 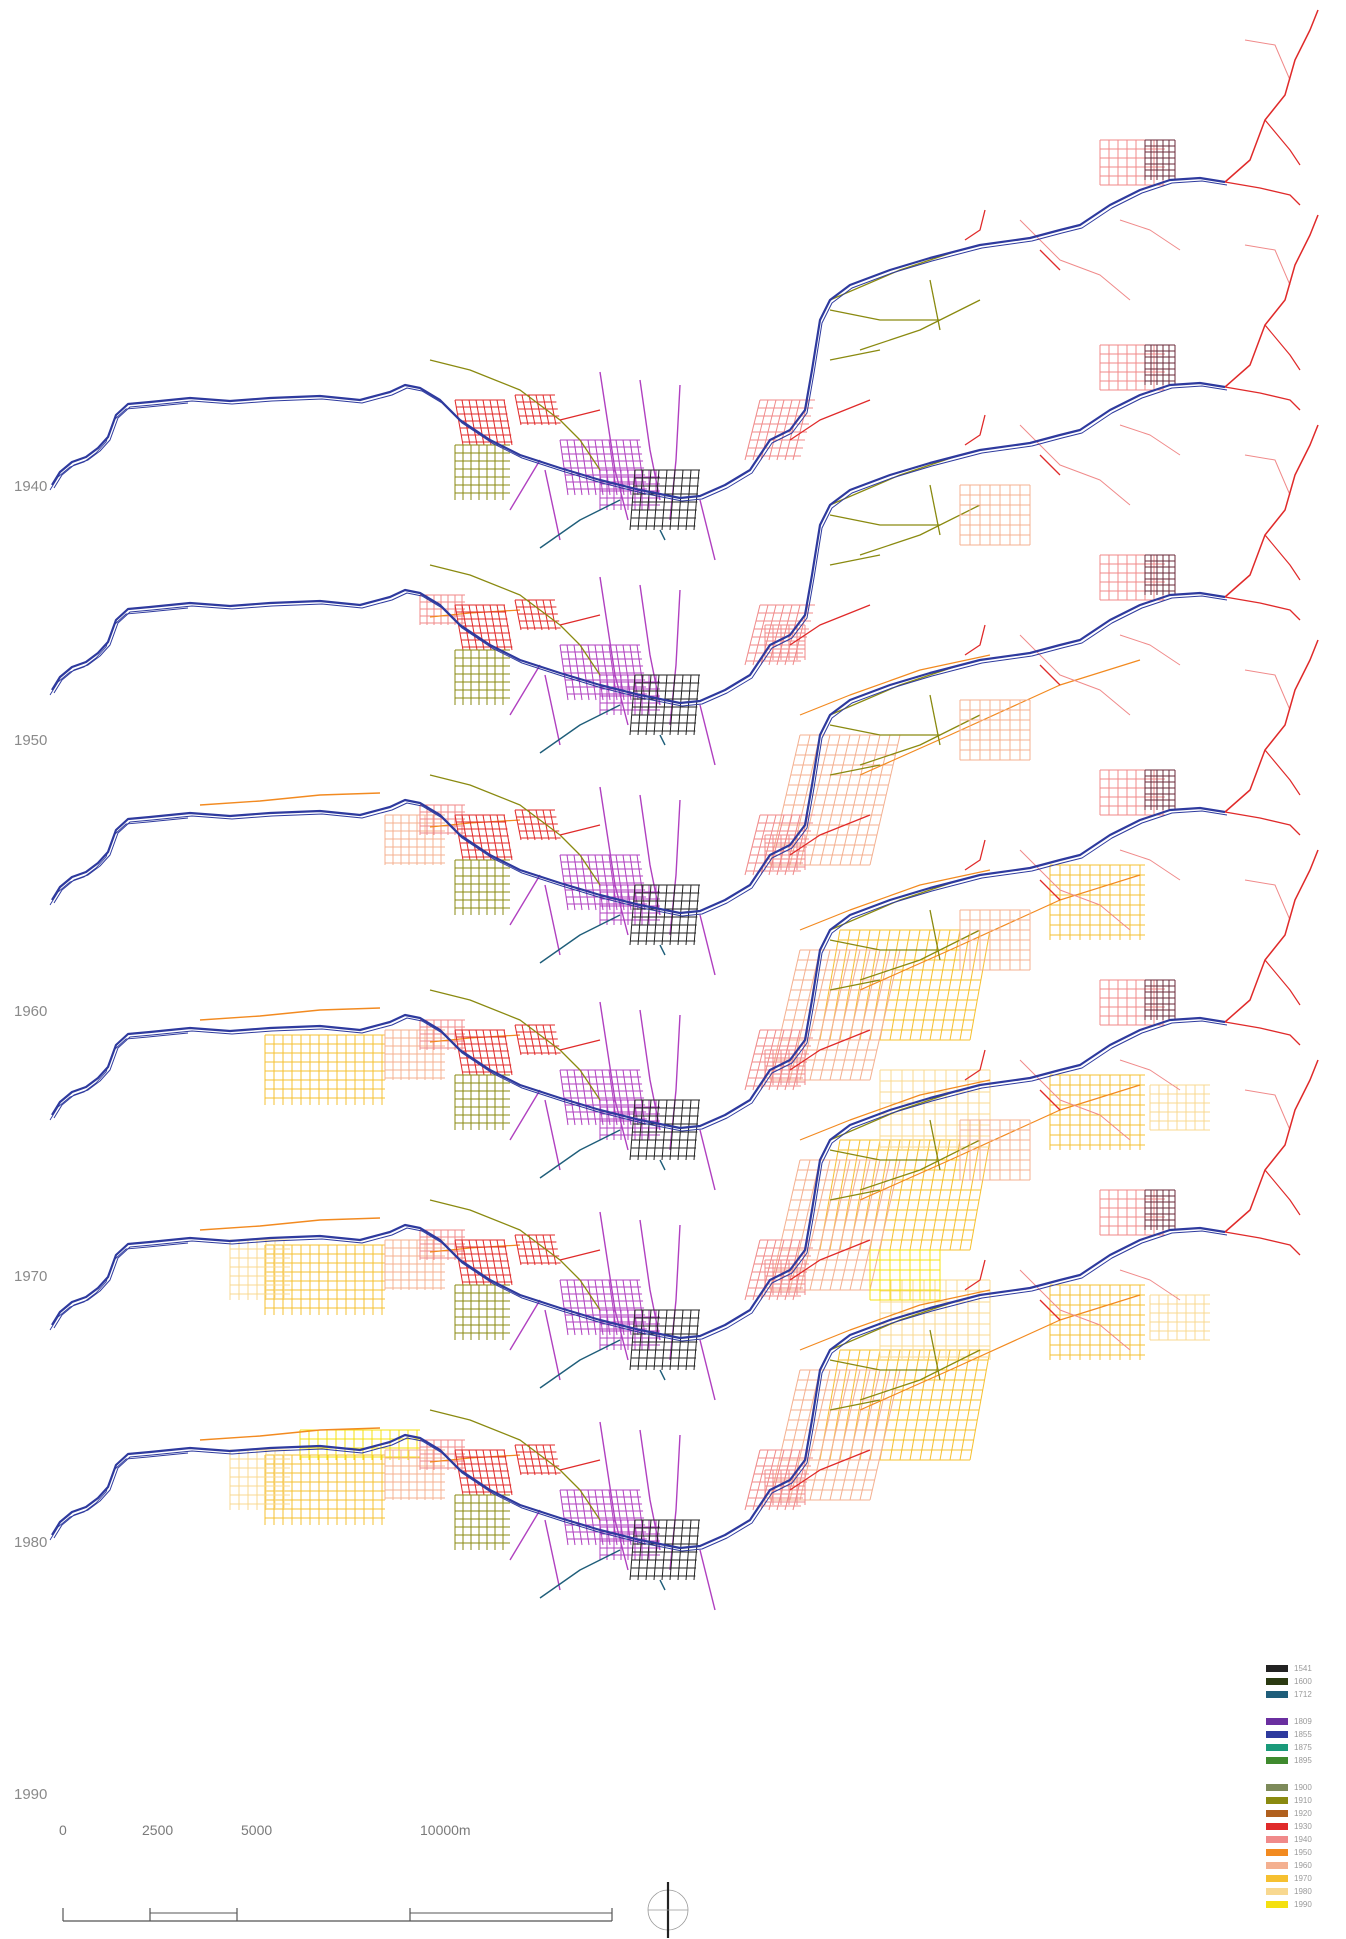 I want to click on expansion-upper-1970, so click(x=1097, y=902).